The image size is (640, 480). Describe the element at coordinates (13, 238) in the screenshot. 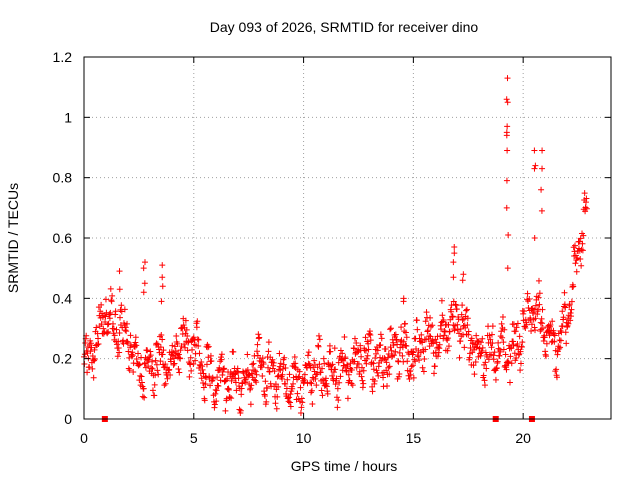

I see `y-axis-label: SRMTID / TECUs` at that location.